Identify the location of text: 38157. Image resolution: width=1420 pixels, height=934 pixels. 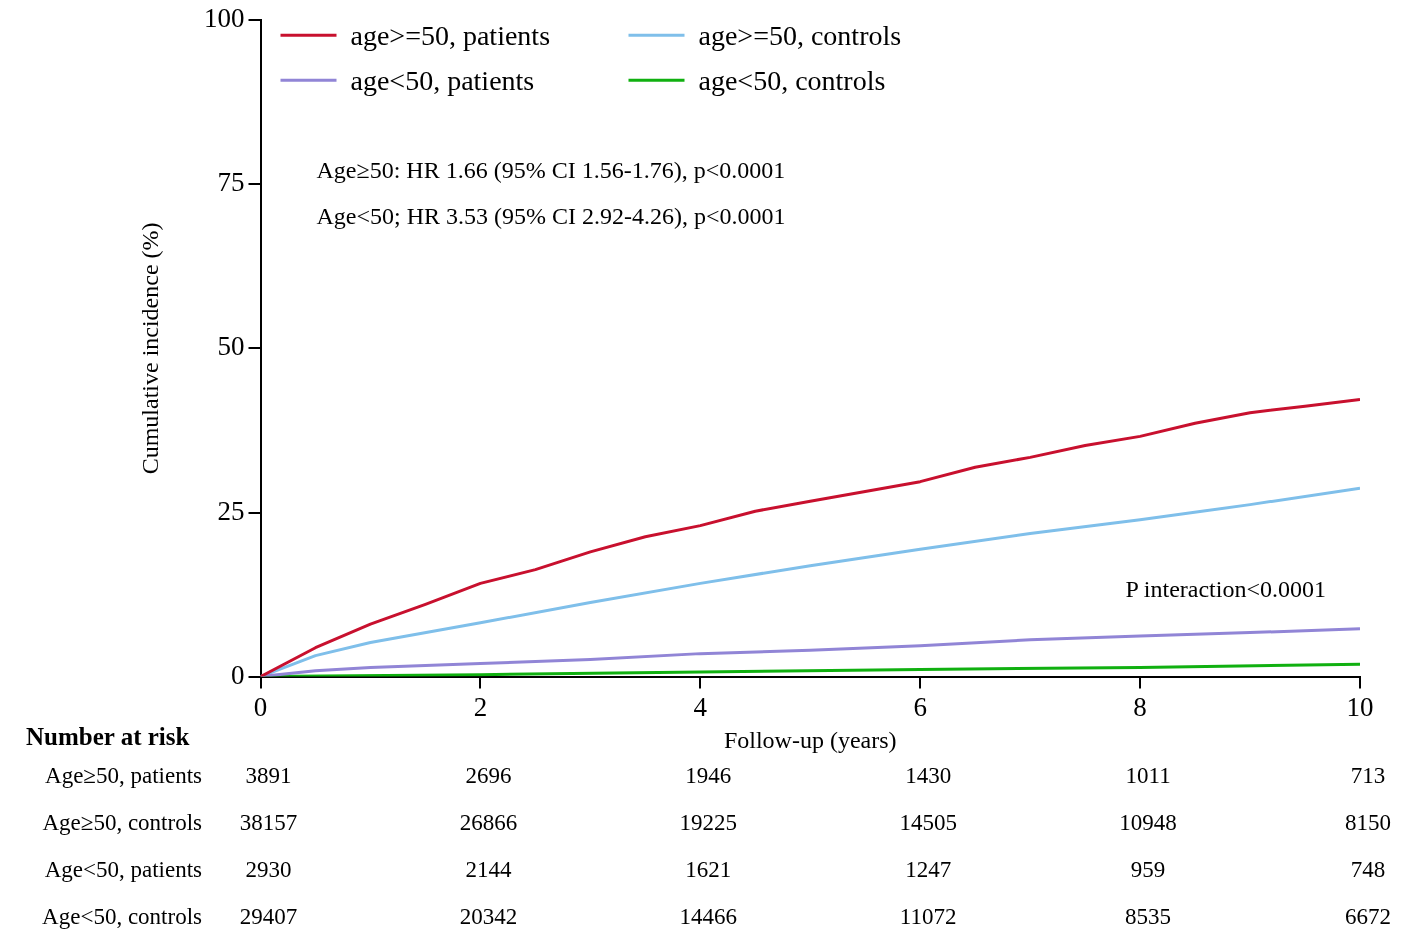
(268, 823).